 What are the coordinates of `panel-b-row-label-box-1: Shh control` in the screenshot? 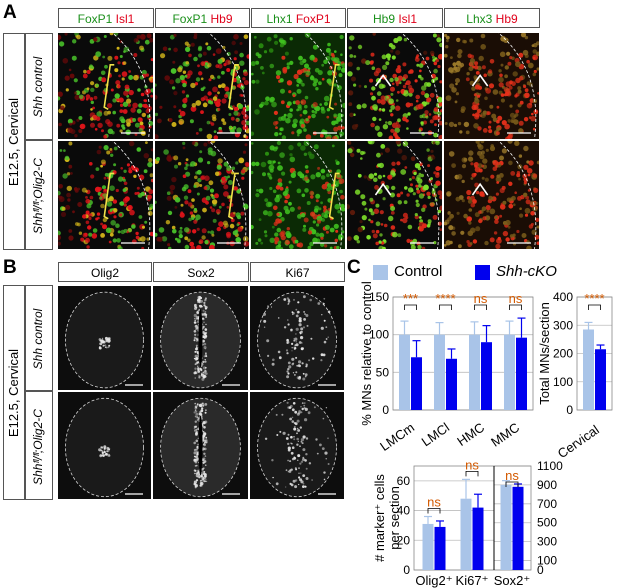 It's located at (39, 338).